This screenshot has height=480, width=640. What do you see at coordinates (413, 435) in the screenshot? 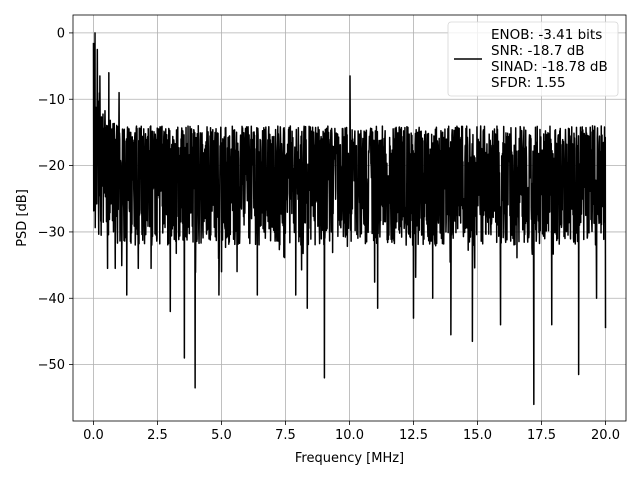
I see `x-tick-label: 12.5` at bounding box center [413, 435].